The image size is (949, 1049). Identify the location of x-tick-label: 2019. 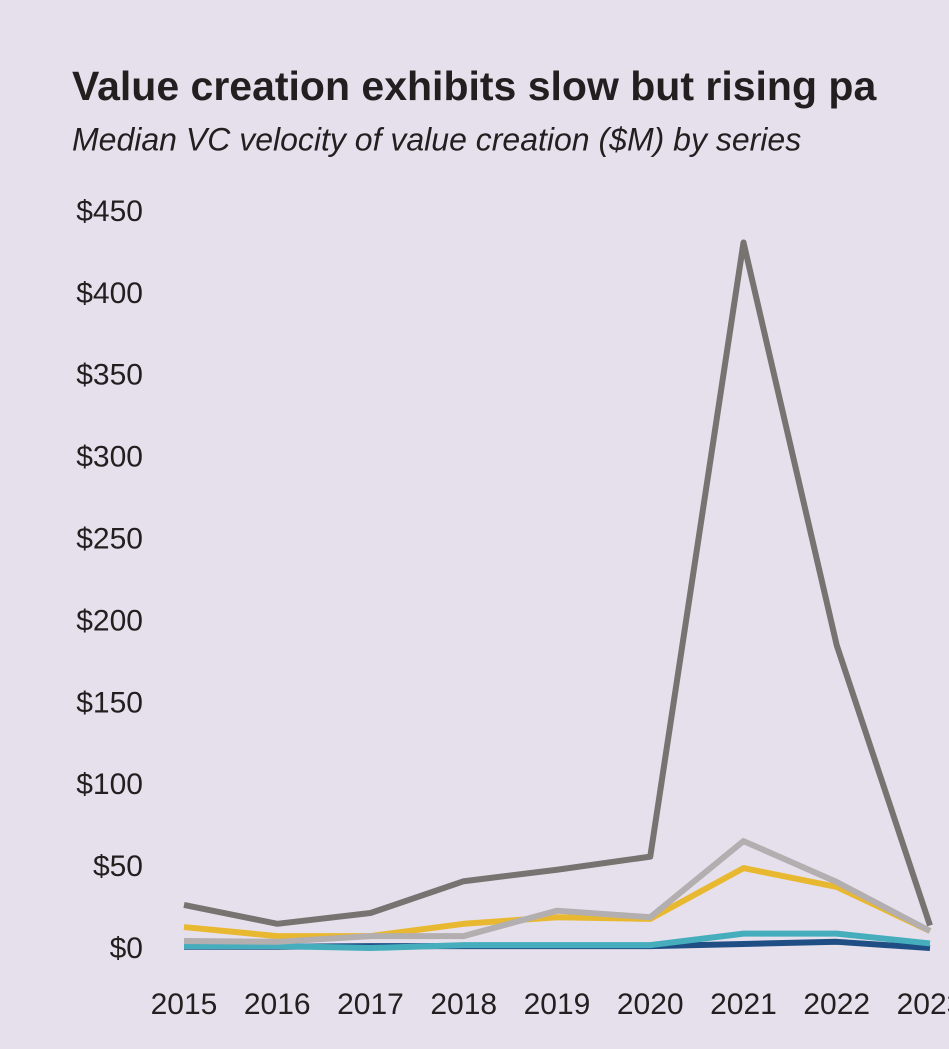
(557, 1004).